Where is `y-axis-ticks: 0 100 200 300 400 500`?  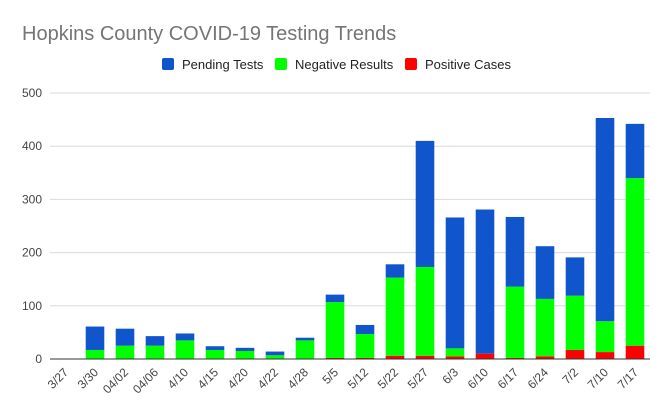
y-axis-ticks: 0 100 200 300 400 500 is located at coordinates (32, 226).